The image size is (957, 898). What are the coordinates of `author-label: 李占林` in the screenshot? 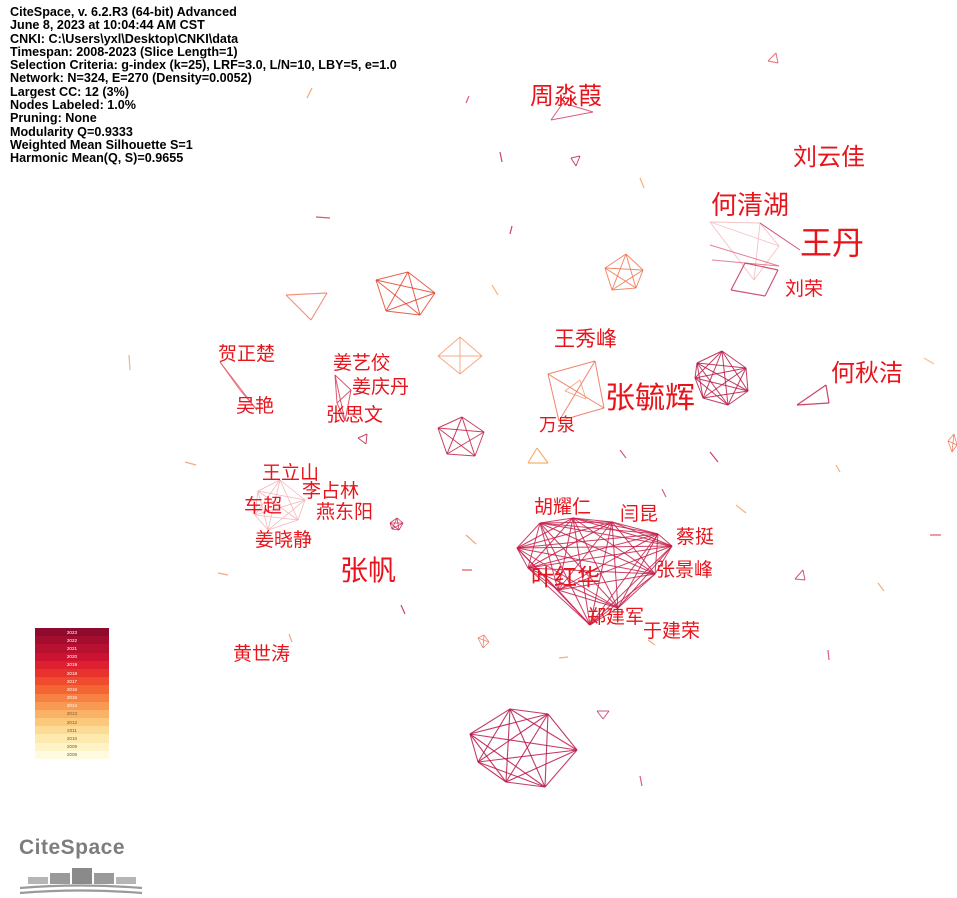 It's located at (330, 491).